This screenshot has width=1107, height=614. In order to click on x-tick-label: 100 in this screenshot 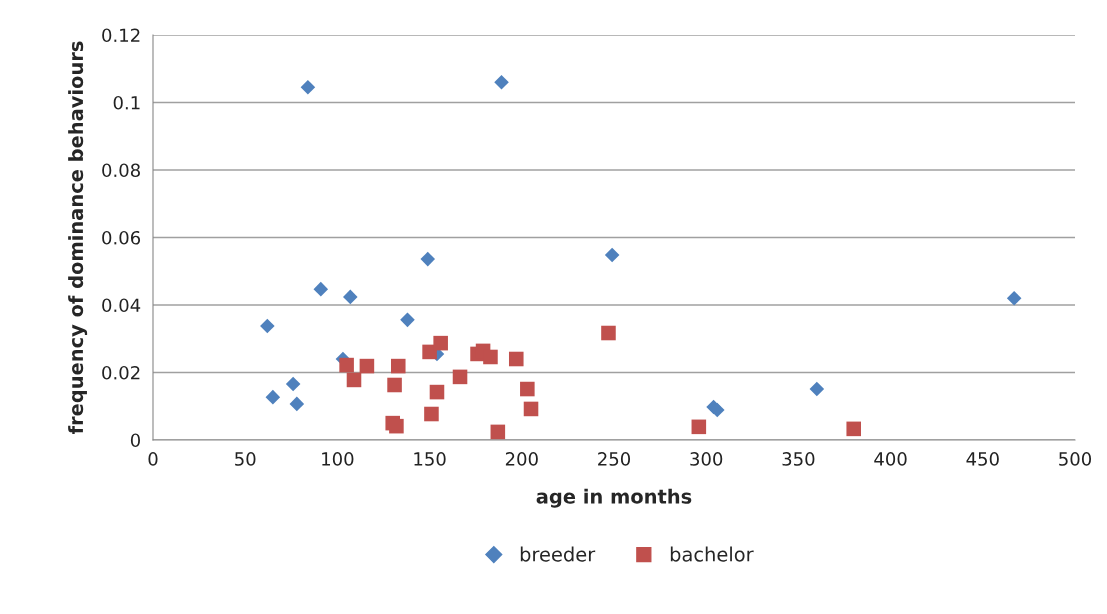, I will do `click(338, 459)`.